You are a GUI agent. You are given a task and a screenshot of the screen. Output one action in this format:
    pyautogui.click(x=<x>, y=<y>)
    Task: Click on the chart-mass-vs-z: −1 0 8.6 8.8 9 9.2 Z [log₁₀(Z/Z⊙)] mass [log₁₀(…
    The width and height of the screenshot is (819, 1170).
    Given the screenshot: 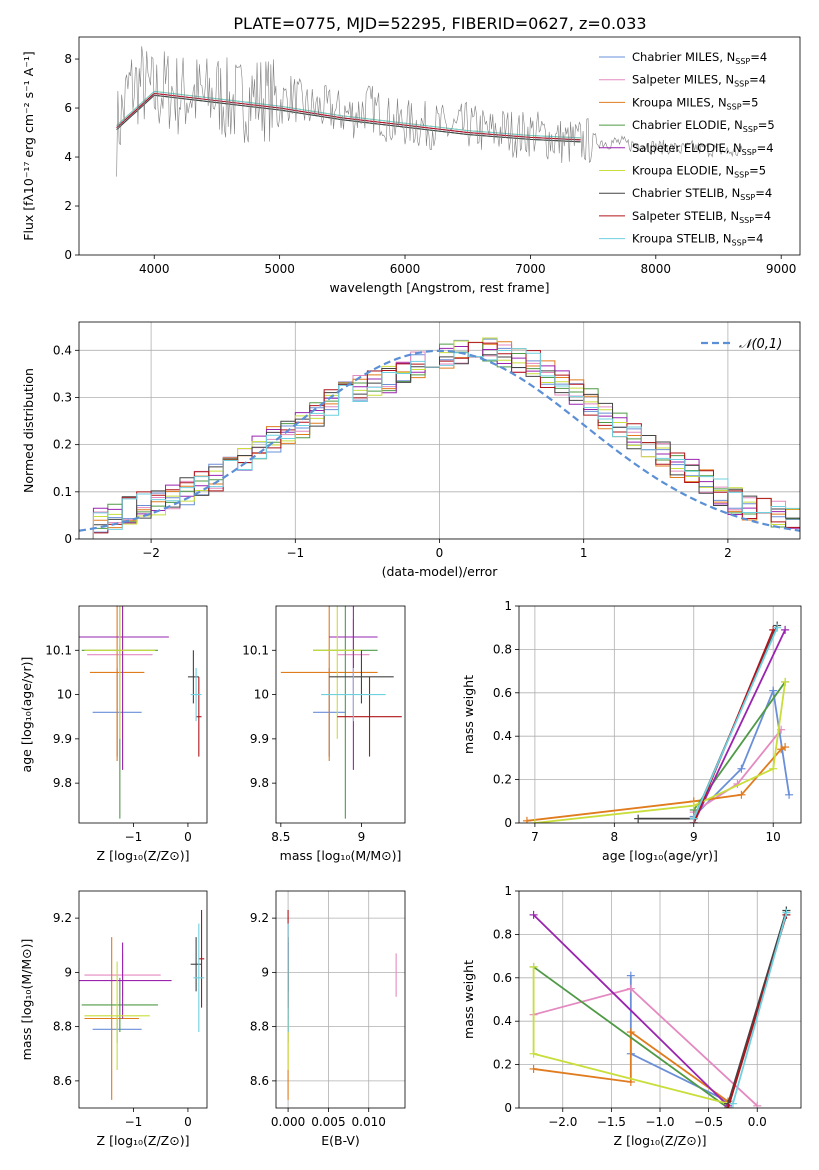 What is the action you would take?
    pyautogui.click(x=113, y=1019)
    